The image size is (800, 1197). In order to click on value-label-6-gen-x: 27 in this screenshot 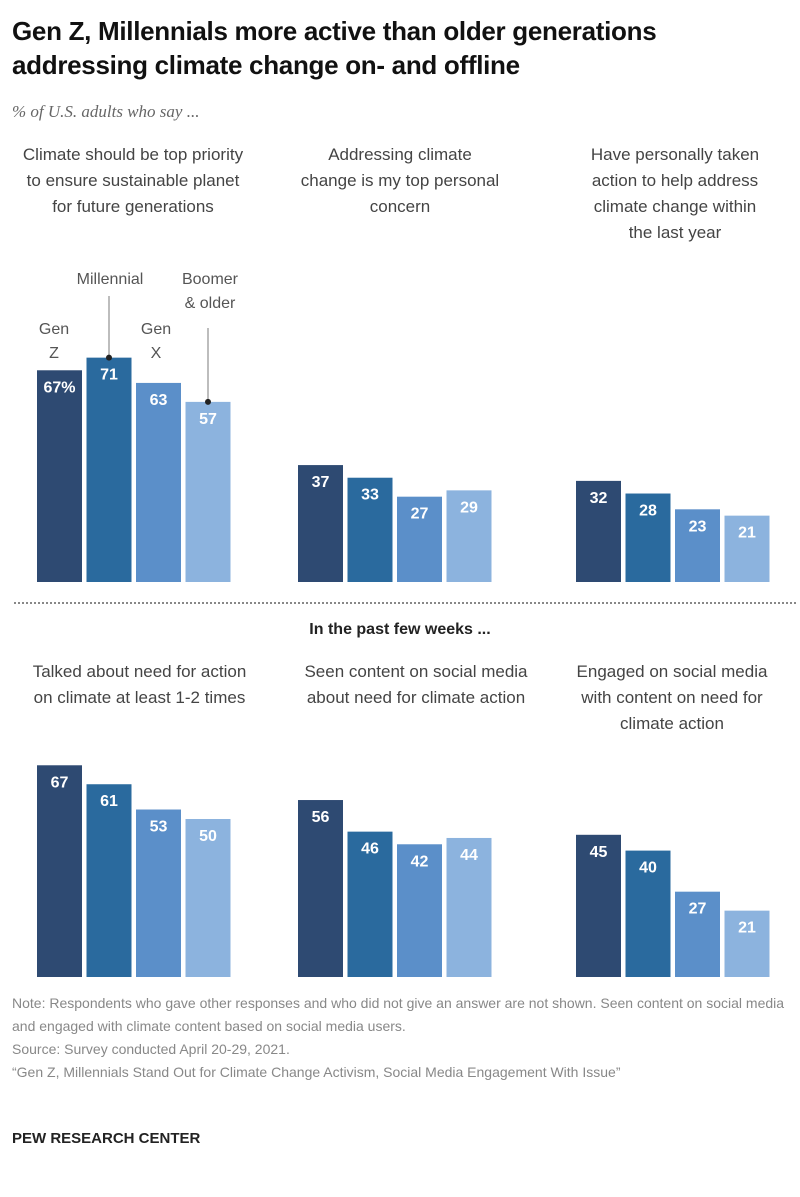, I will do `click(698, 909)`.